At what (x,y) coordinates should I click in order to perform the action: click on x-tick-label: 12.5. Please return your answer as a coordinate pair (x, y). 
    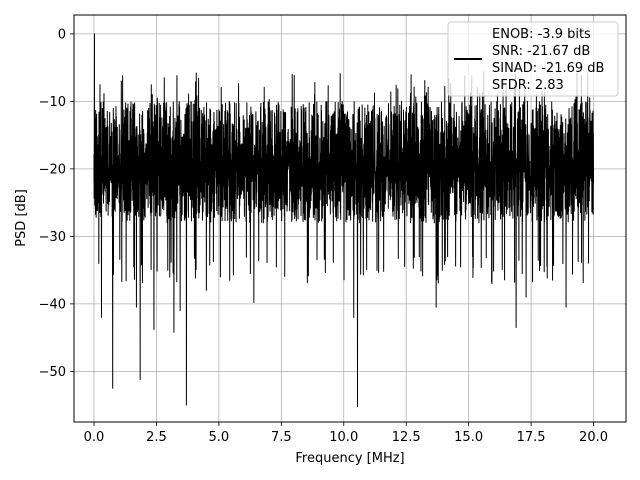
    Looking at the image, I should click on (406, 437).